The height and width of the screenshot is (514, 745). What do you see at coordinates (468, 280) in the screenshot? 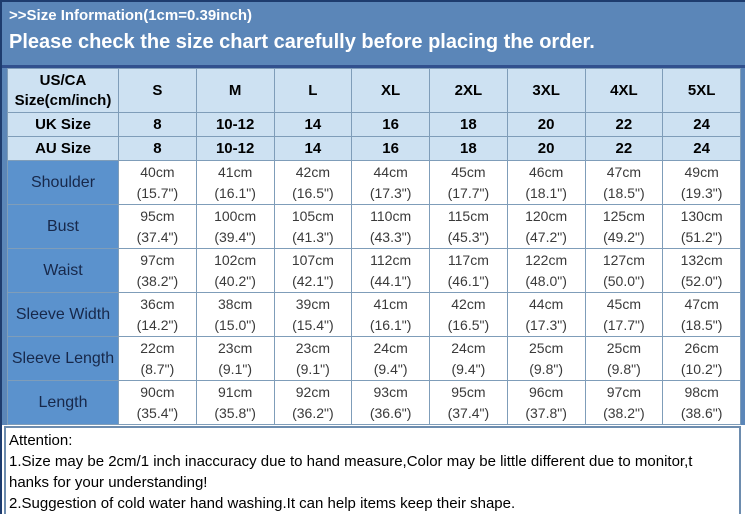
I see `measurement-inch: (46.1")` at bounding box center [468, 280].